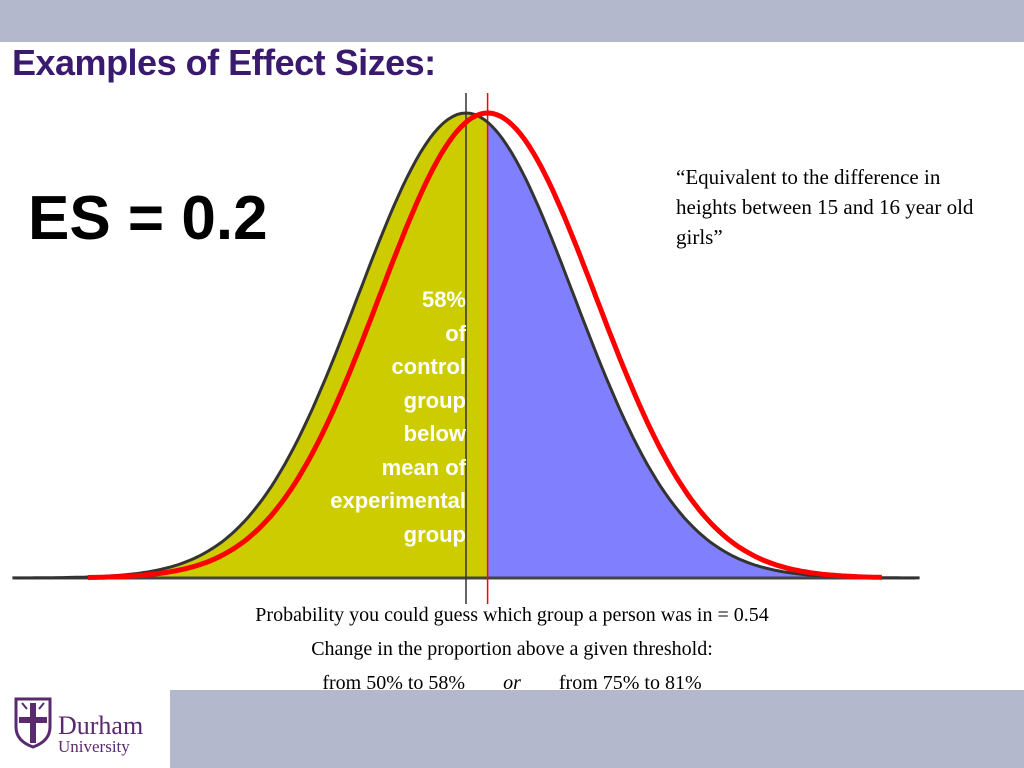 Image resolution: width=1024 pixels, height=768 pixels. Describe the element at coordinates (455, 333) in the screenshot. I see `shaded-label-line: of` at that location.